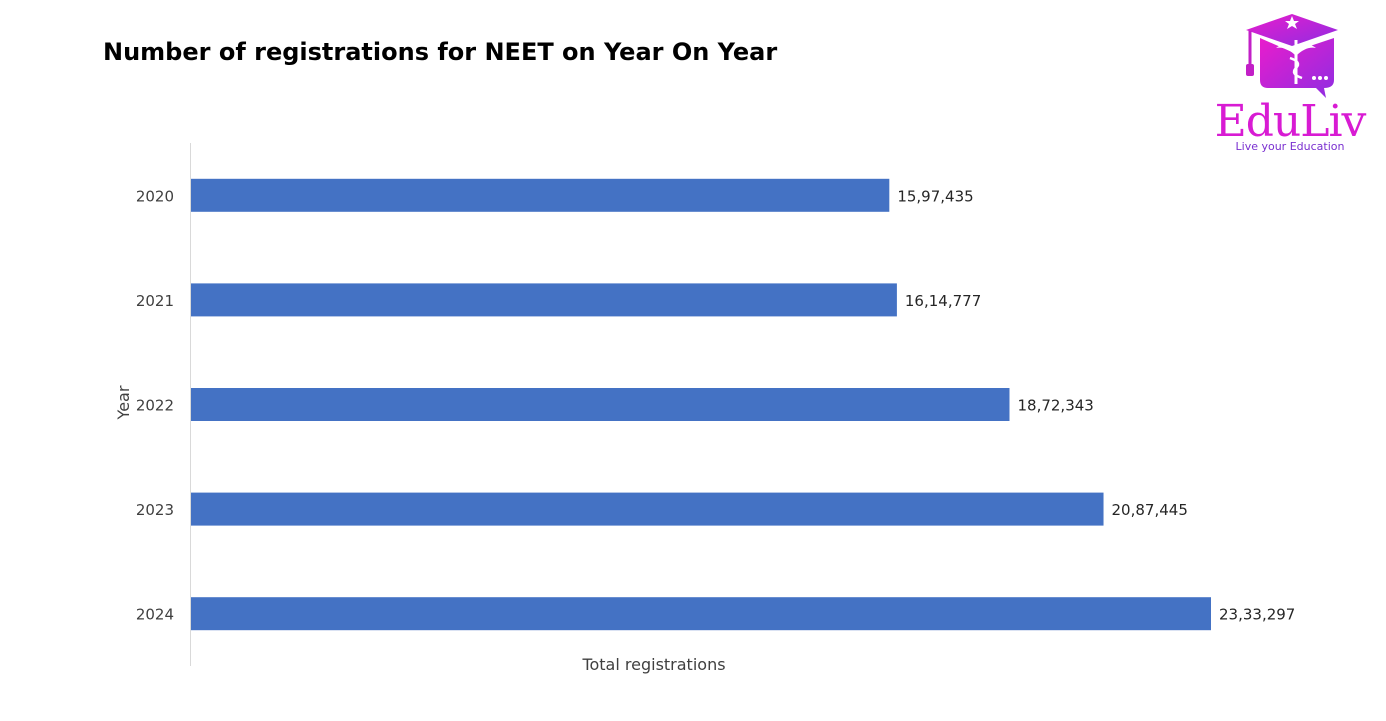 The height and width of the screenshot is (721, 1386). Describe the element at coordinates (935, 196) in the screenshot. I see `data-label-2020: 15,97,435` at that location.